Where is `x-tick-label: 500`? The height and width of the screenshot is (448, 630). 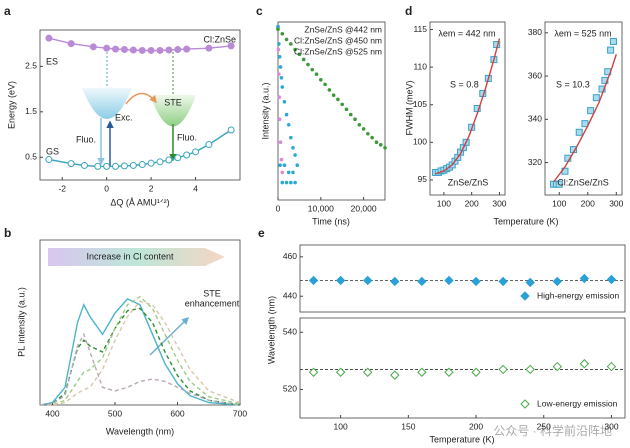 x-tick-label: 500 is located at coordinates (115, 413).